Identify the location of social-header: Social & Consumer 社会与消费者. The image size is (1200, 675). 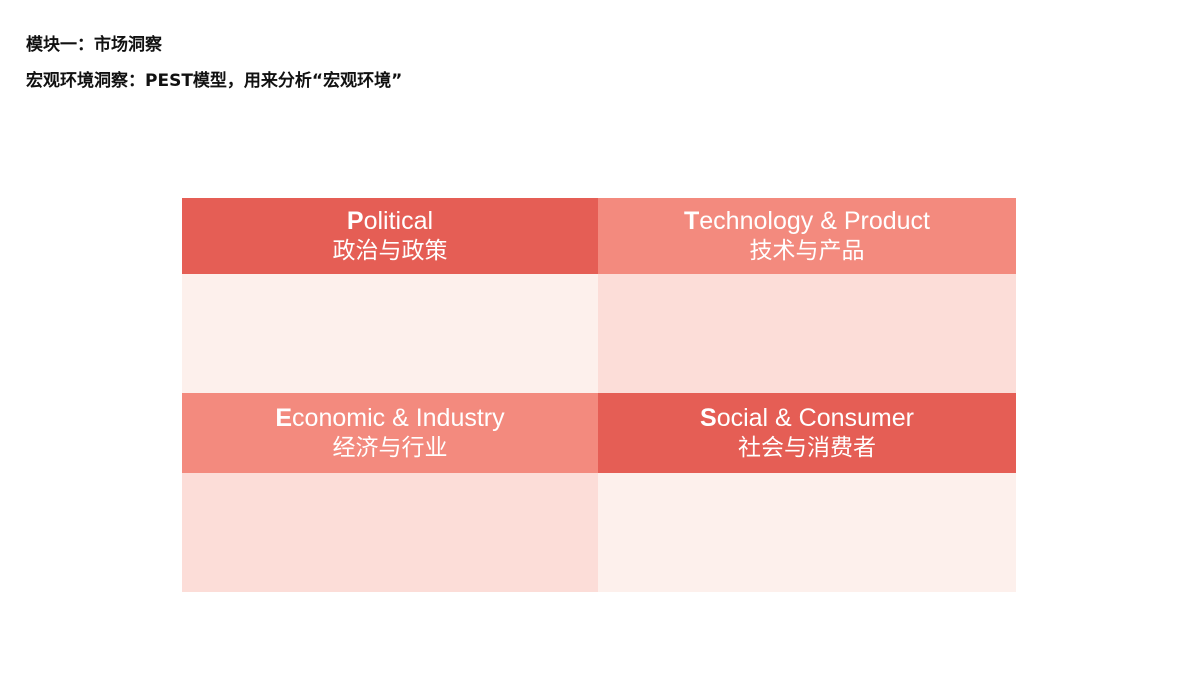
(807, 433).